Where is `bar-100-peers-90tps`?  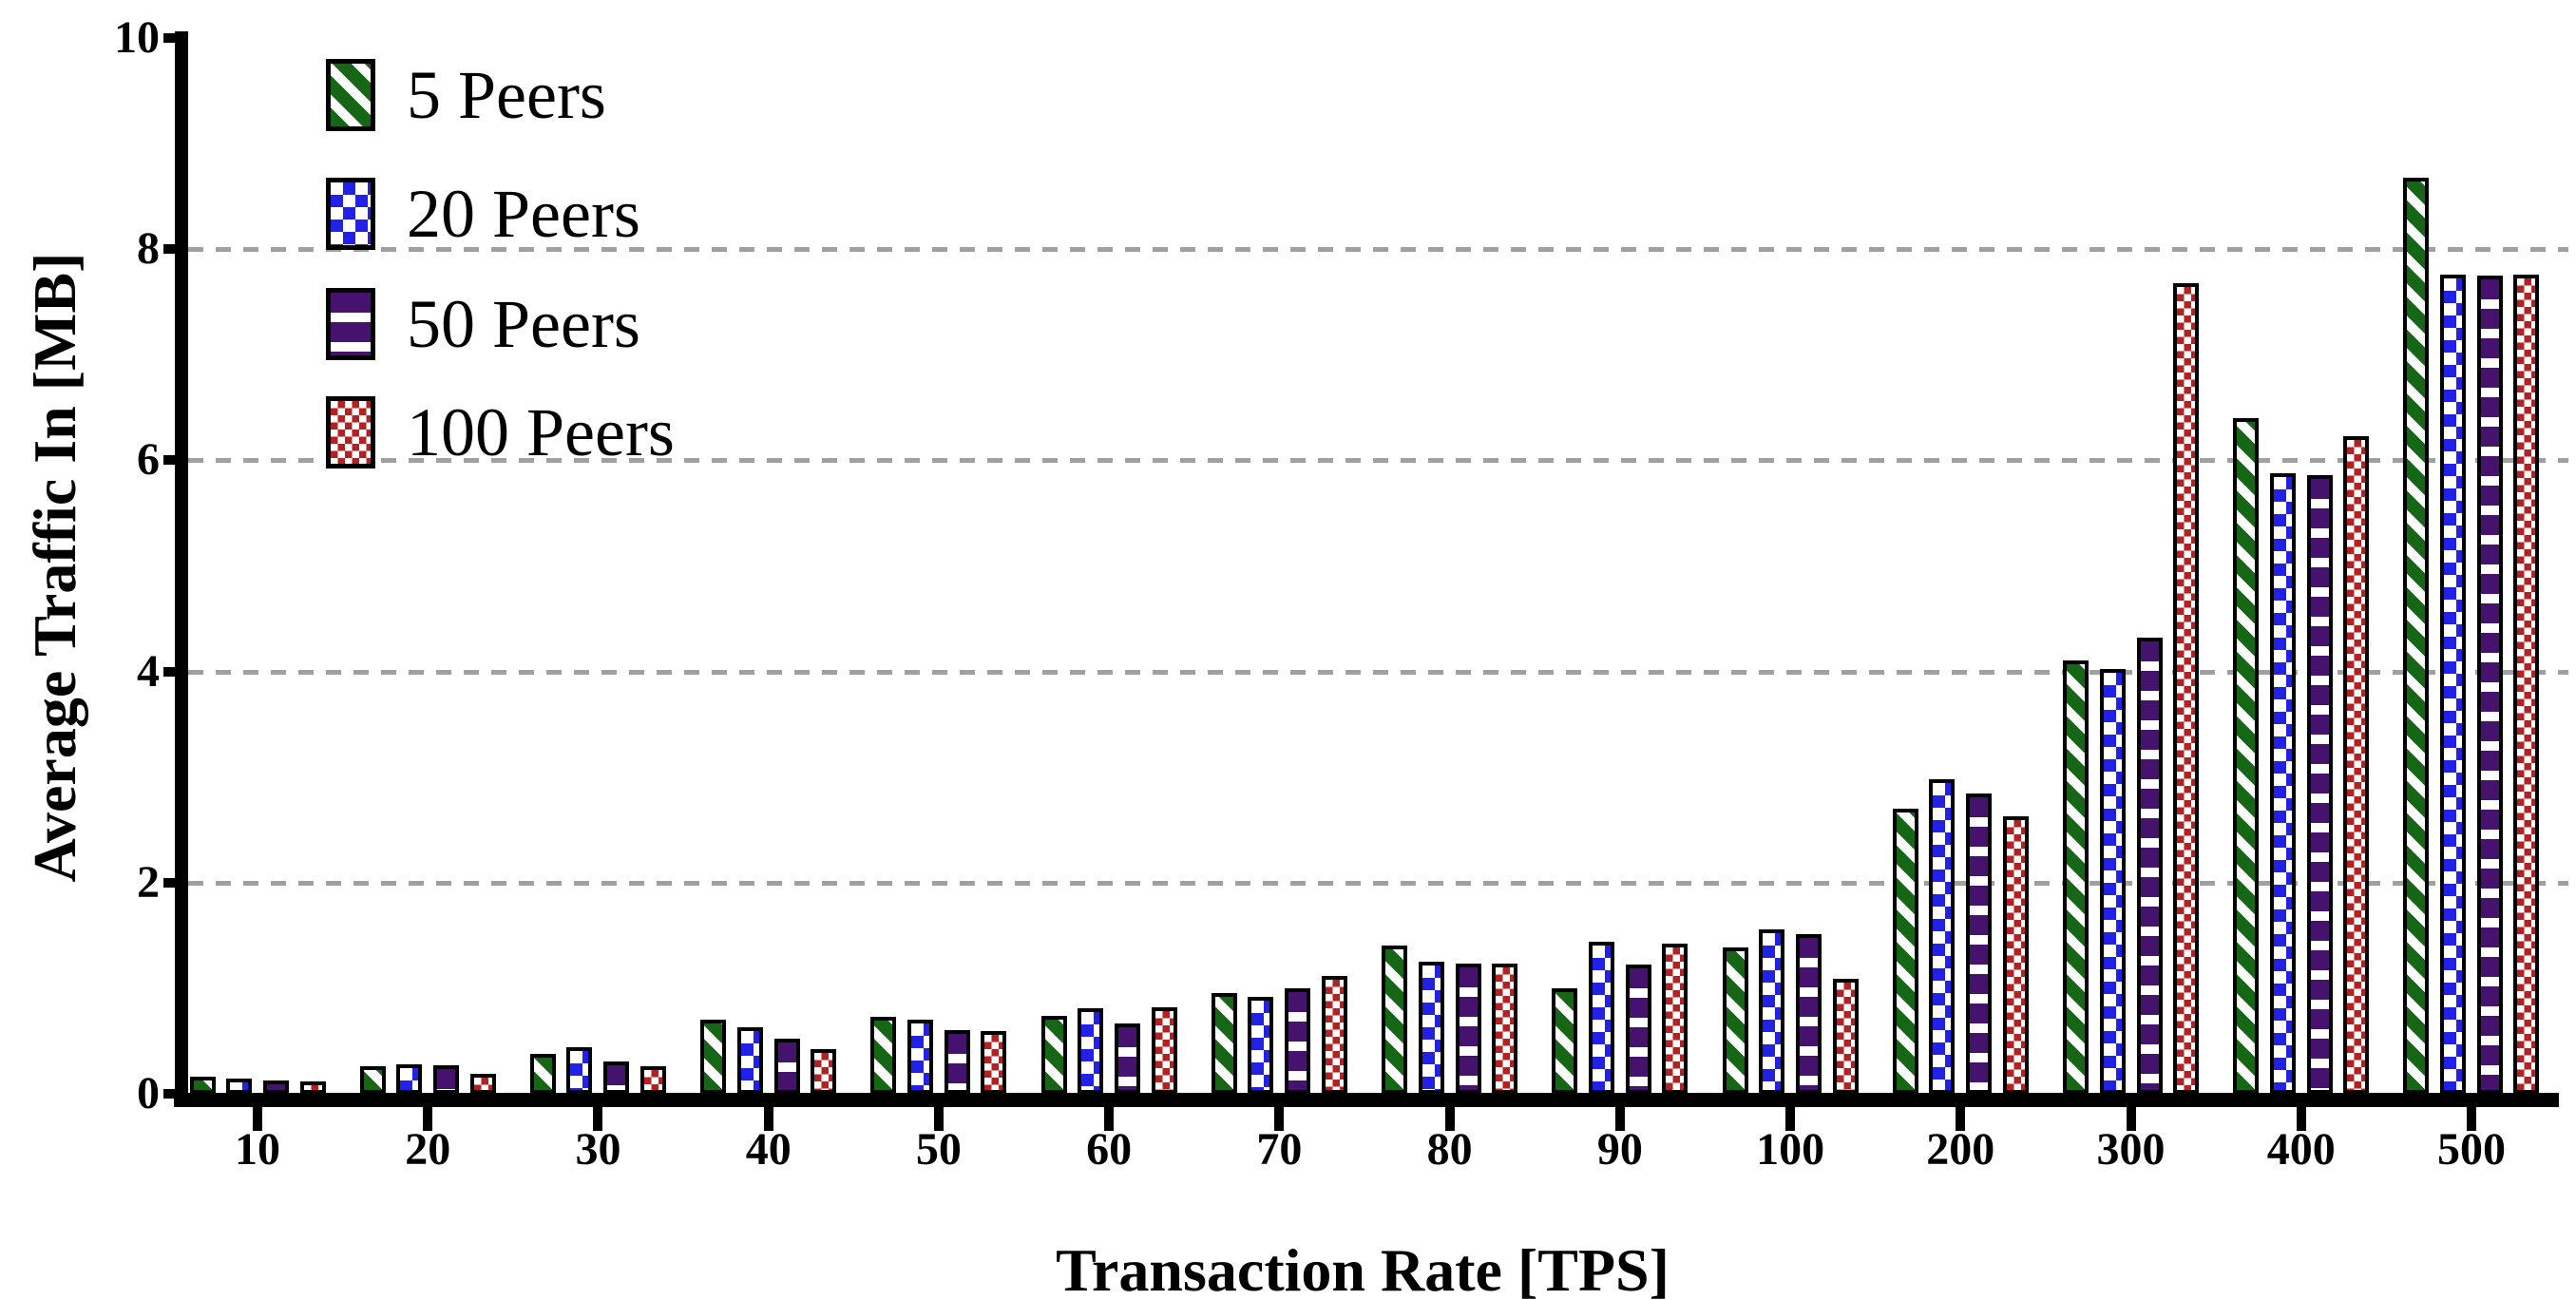 bar-100-peers-90tps is located at coordinates (1675, 1019).